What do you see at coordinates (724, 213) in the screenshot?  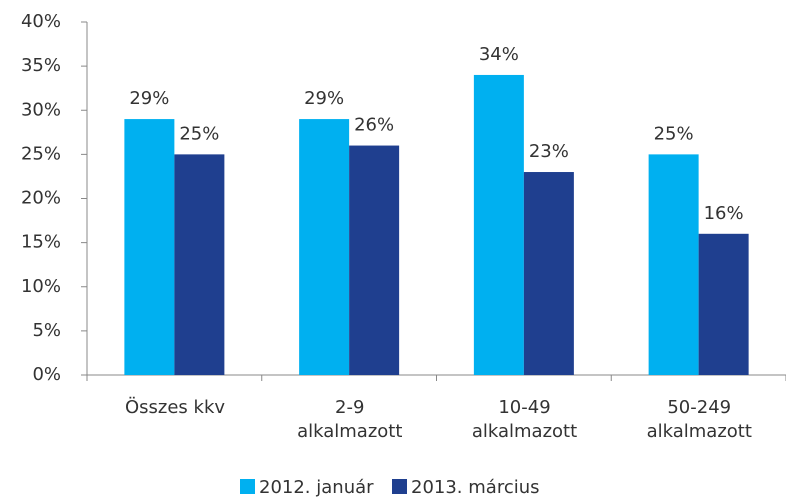 I see `value-label: 16%` at bounding box center [724, 213].